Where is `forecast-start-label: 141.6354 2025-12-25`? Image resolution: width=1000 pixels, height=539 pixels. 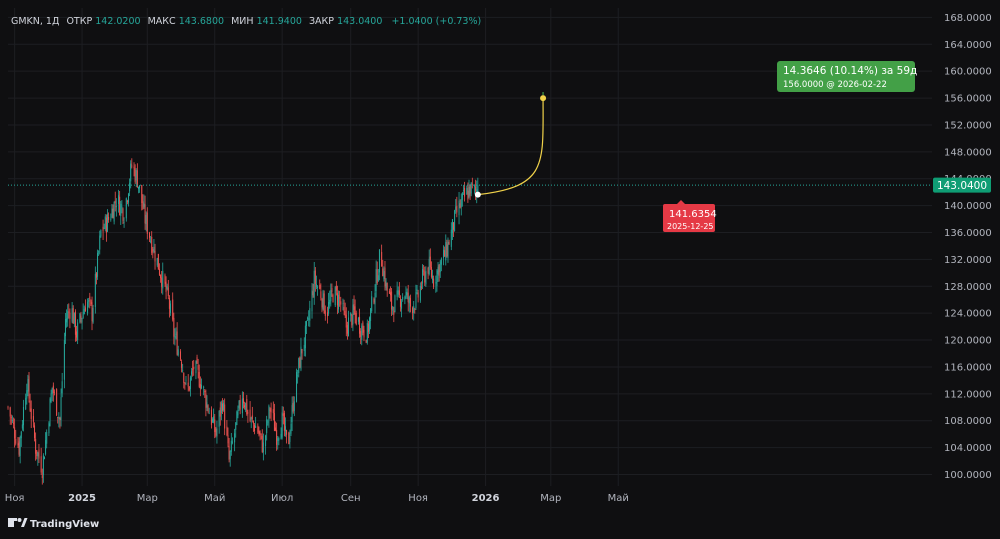
forecast-start-label: 141.6354 2025-12-25 is located at coordinates (690, 216).